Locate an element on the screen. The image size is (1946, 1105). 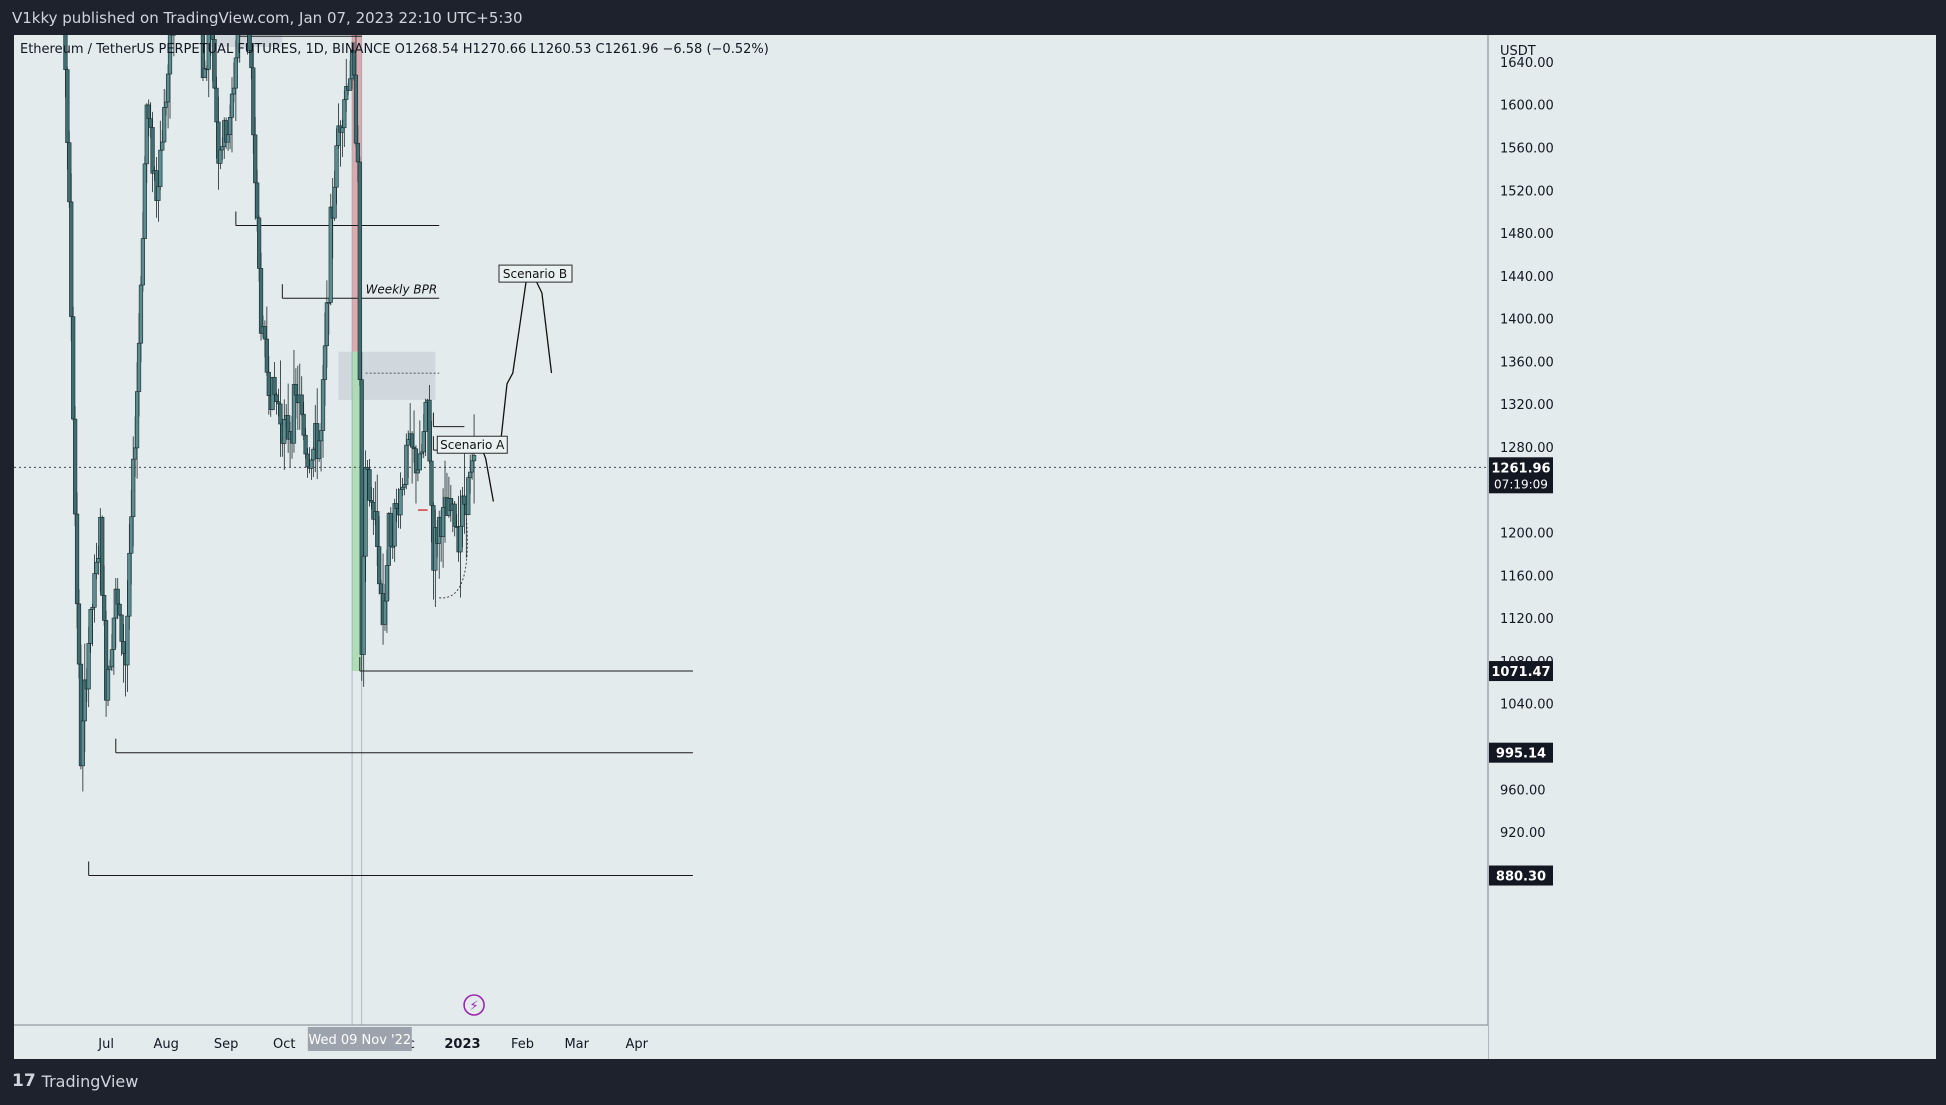
crosshair-date-bg is located at coordinates (359, 1039).